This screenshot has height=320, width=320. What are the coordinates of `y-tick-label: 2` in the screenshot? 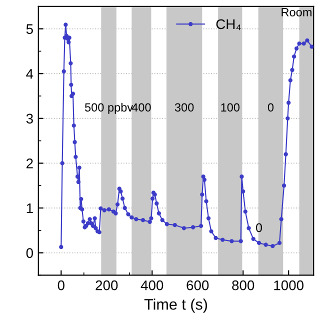 It's located at (29, 163).